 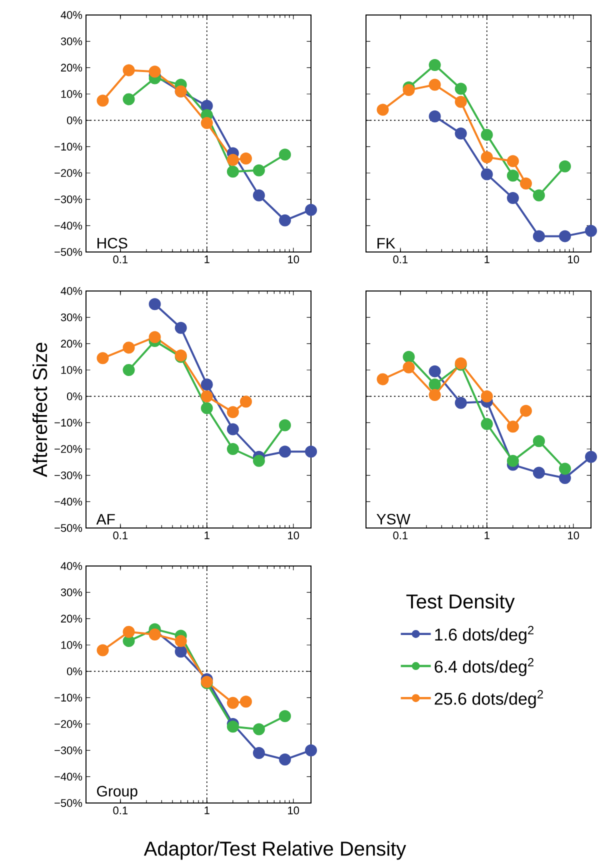 What do you see at coordinates (393, 519) in the screenshot?
I see `text: YSW` at bounding box center [393, 519].